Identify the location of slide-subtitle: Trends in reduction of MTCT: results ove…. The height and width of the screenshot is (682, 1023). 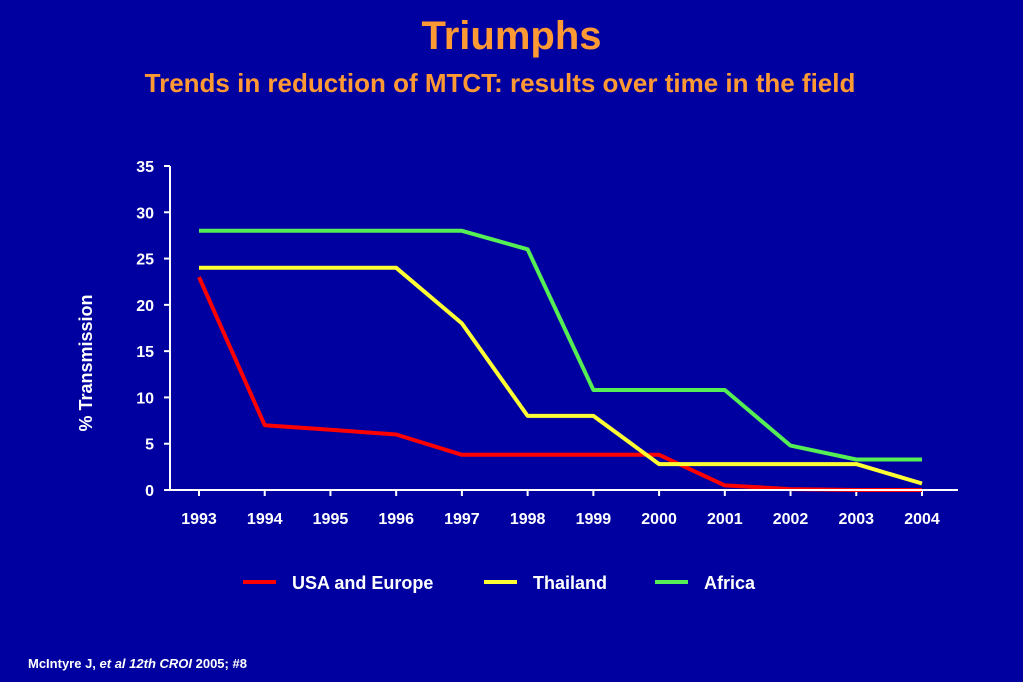
(500, 83).